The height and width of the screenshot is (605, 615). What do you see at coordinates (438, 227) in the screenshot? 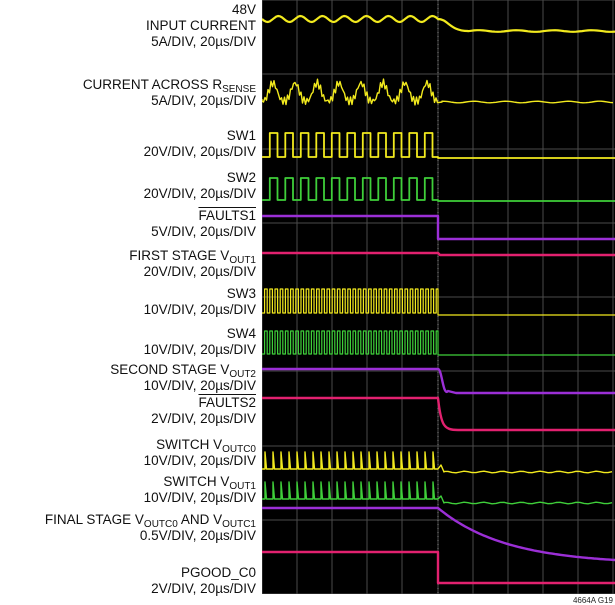
I see `trace-faults1` at bounding box center [438, 227].